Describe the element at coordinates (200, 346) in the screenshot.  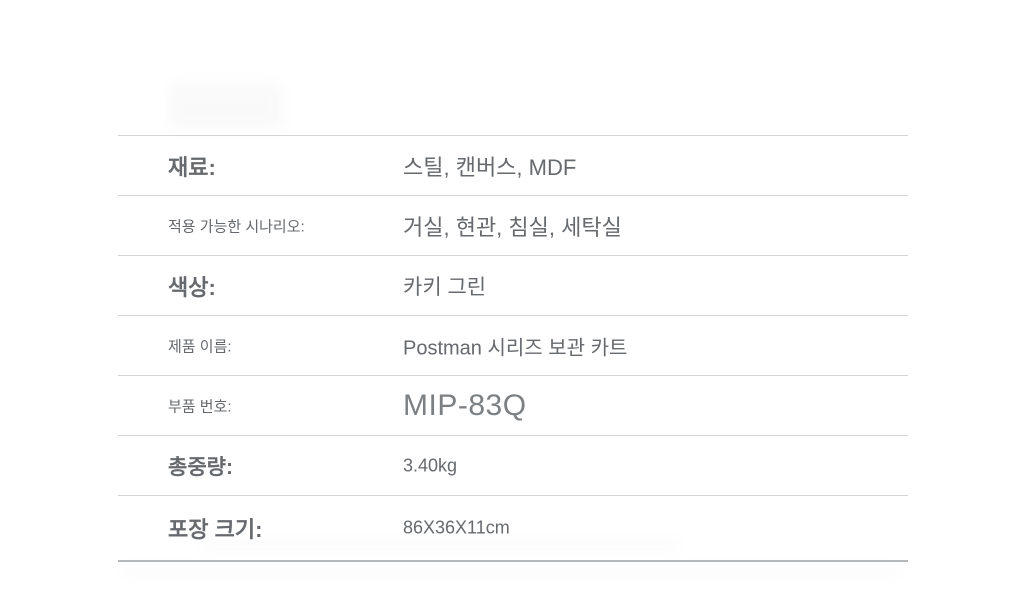
I see `spec-label: 제품 이름:` at that location.